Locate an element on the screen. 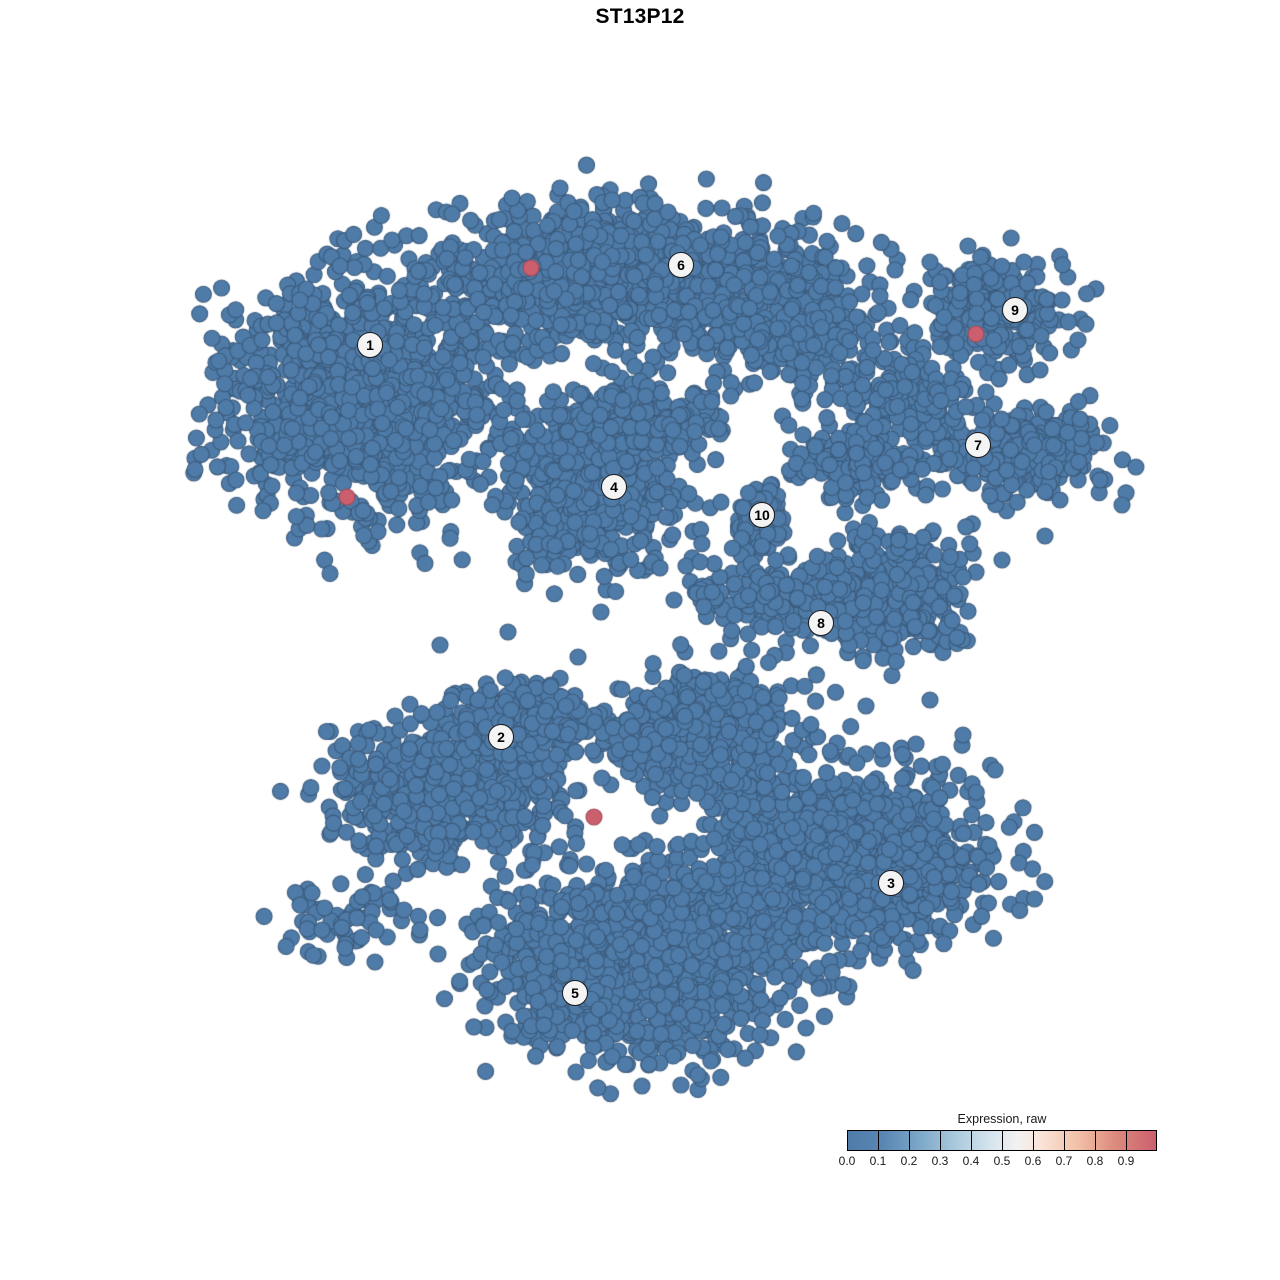 The image size is (1280, 1280). cluster-label-7: 7 is located at coordinates (978, 445).